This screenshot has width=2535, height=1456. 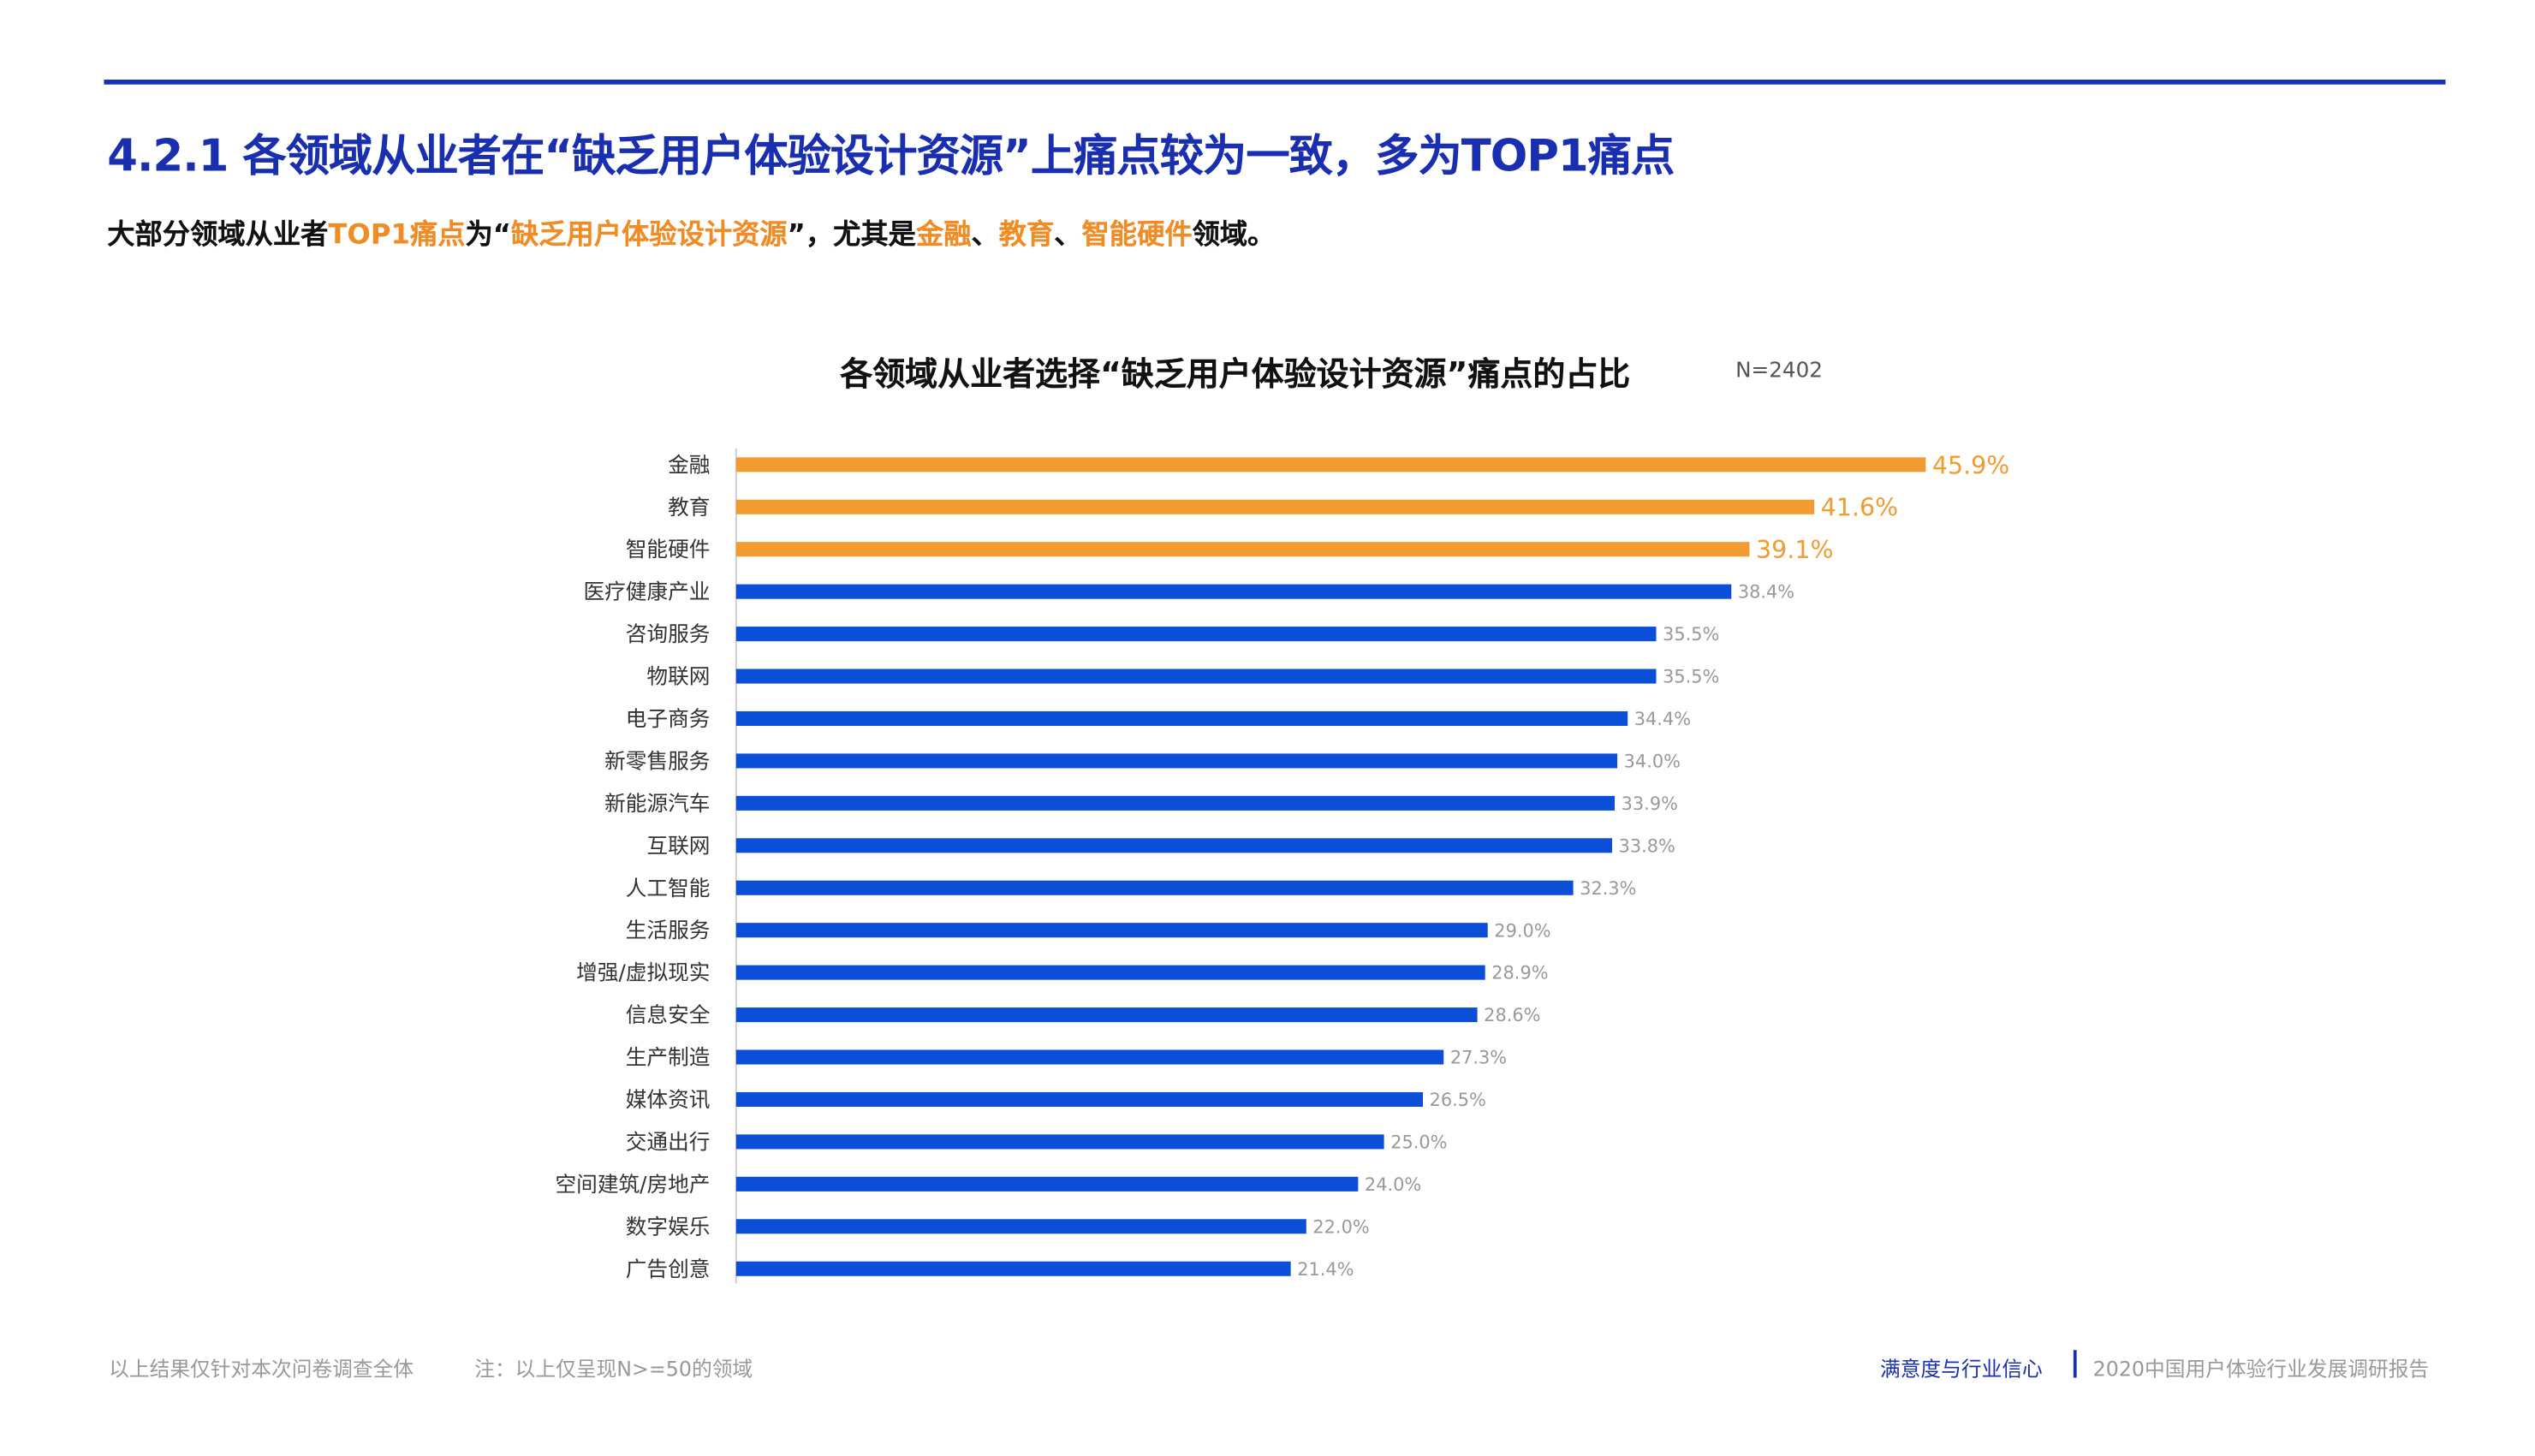 I want to click on category-label: 增强/虚拟现实, so click(x=643, y=972).